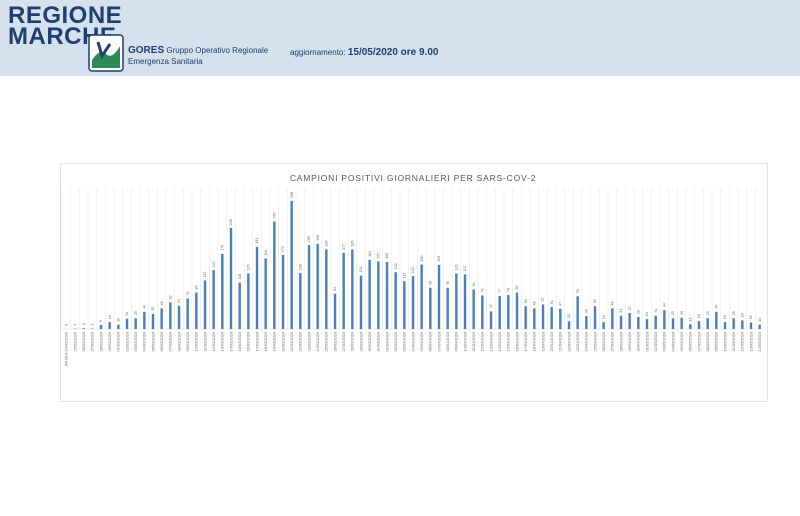  Describe the element at coordinates (733, 341) in the screenshot. I see `x-tick-label: 11/05/2020` at that location.